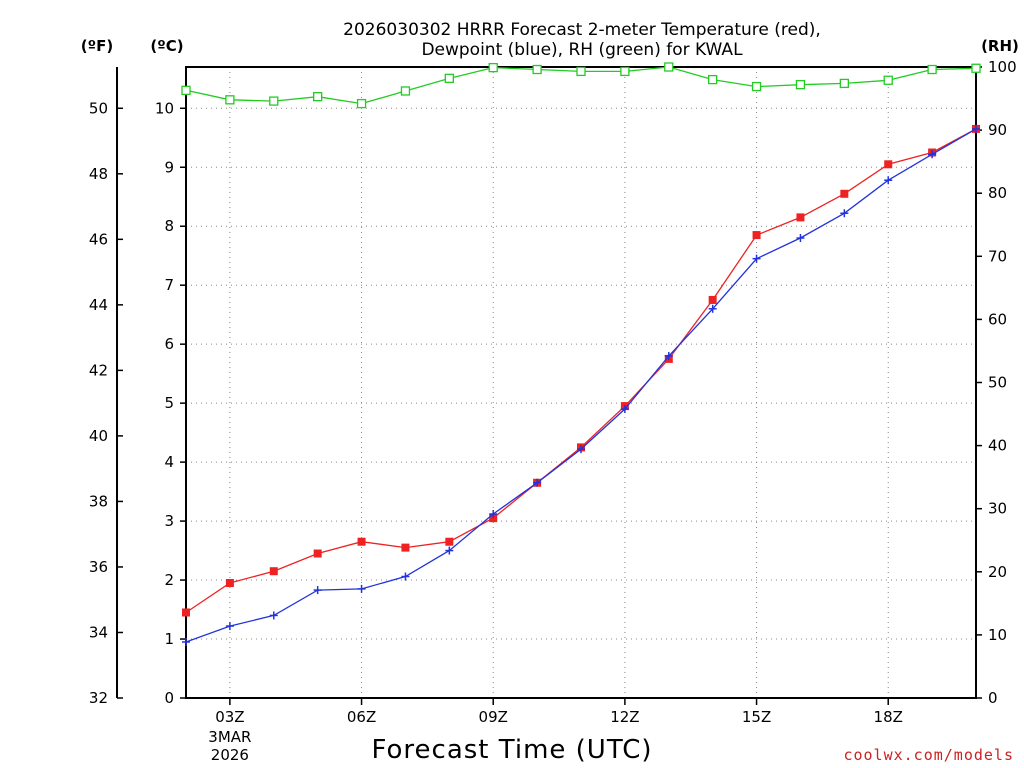 The height and width of the screenshot is (768, 1024). I want to click on rh-tick-label: 90, so click(997, 130).